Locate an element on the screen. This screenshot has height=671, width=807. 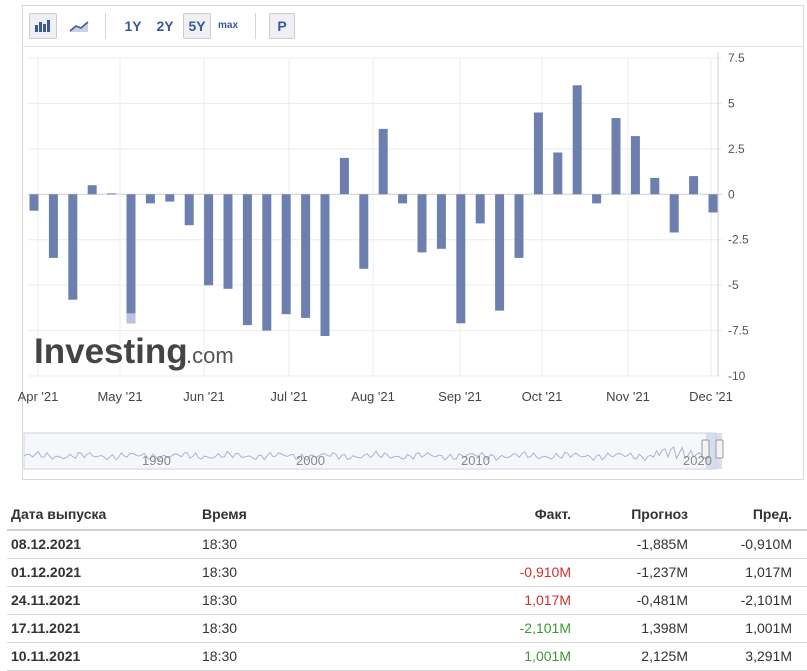
cell-actual: -0,910M is located at coordinates (545, 572).